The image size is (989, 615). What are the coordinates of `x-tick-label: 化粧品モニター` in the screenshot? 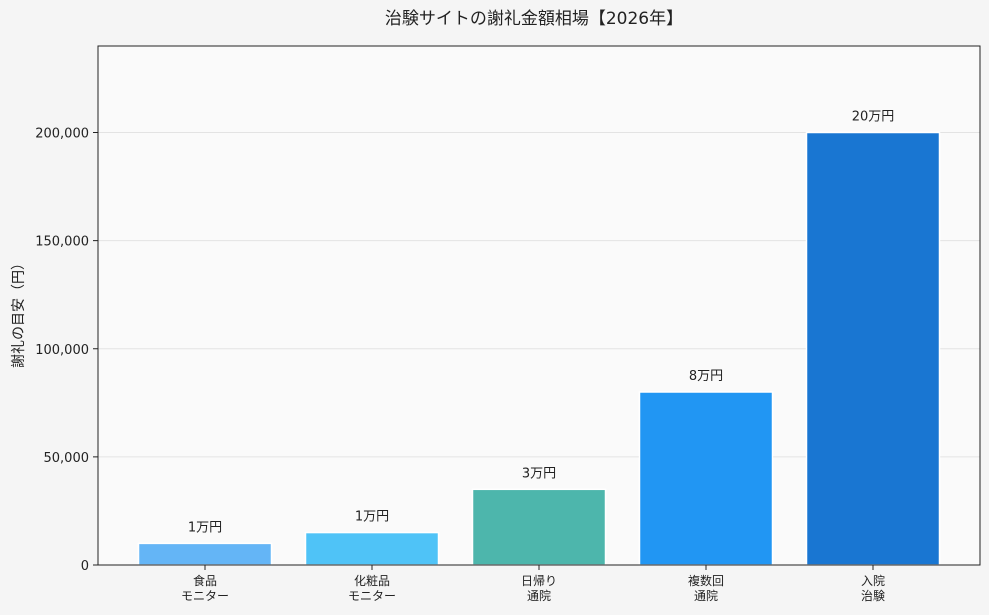 It's located at (372, 588).